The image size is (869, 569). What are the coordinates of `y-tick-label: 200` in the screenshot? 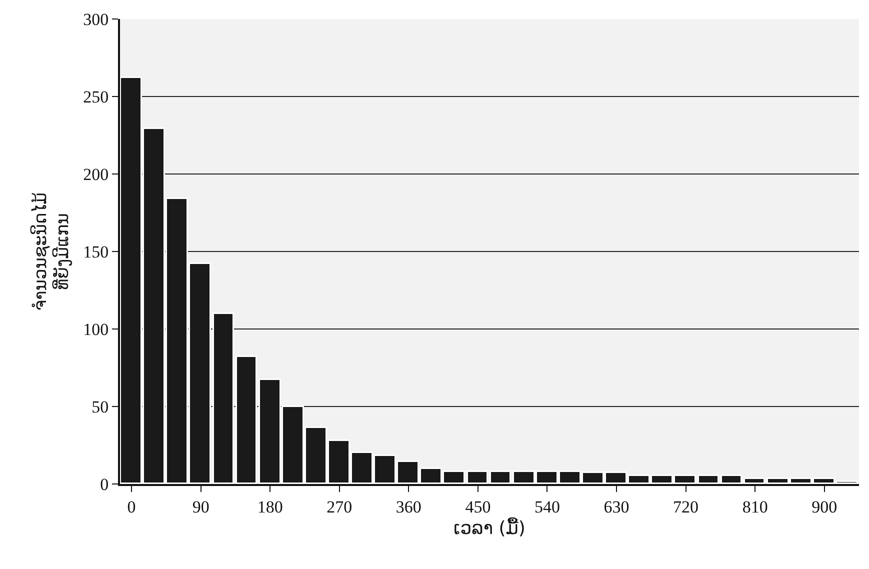 It's located at (96, 174).